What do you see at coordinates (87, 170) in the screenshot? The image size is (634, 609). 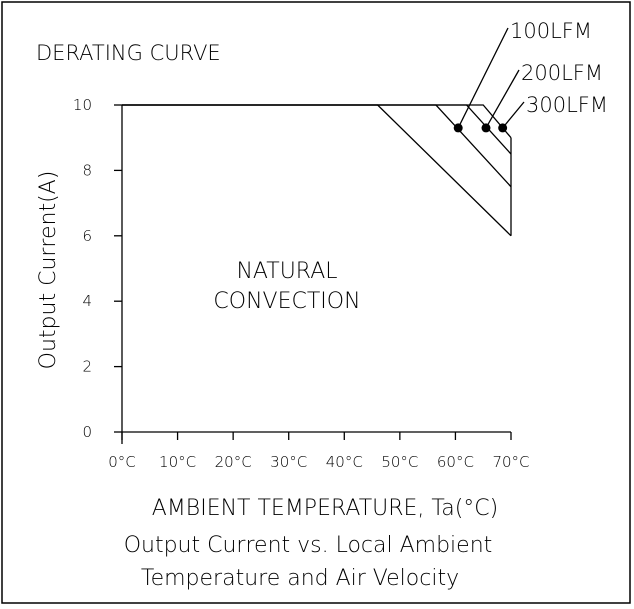 I see `y-tick-label: 8` at bounding box center [87, 170].